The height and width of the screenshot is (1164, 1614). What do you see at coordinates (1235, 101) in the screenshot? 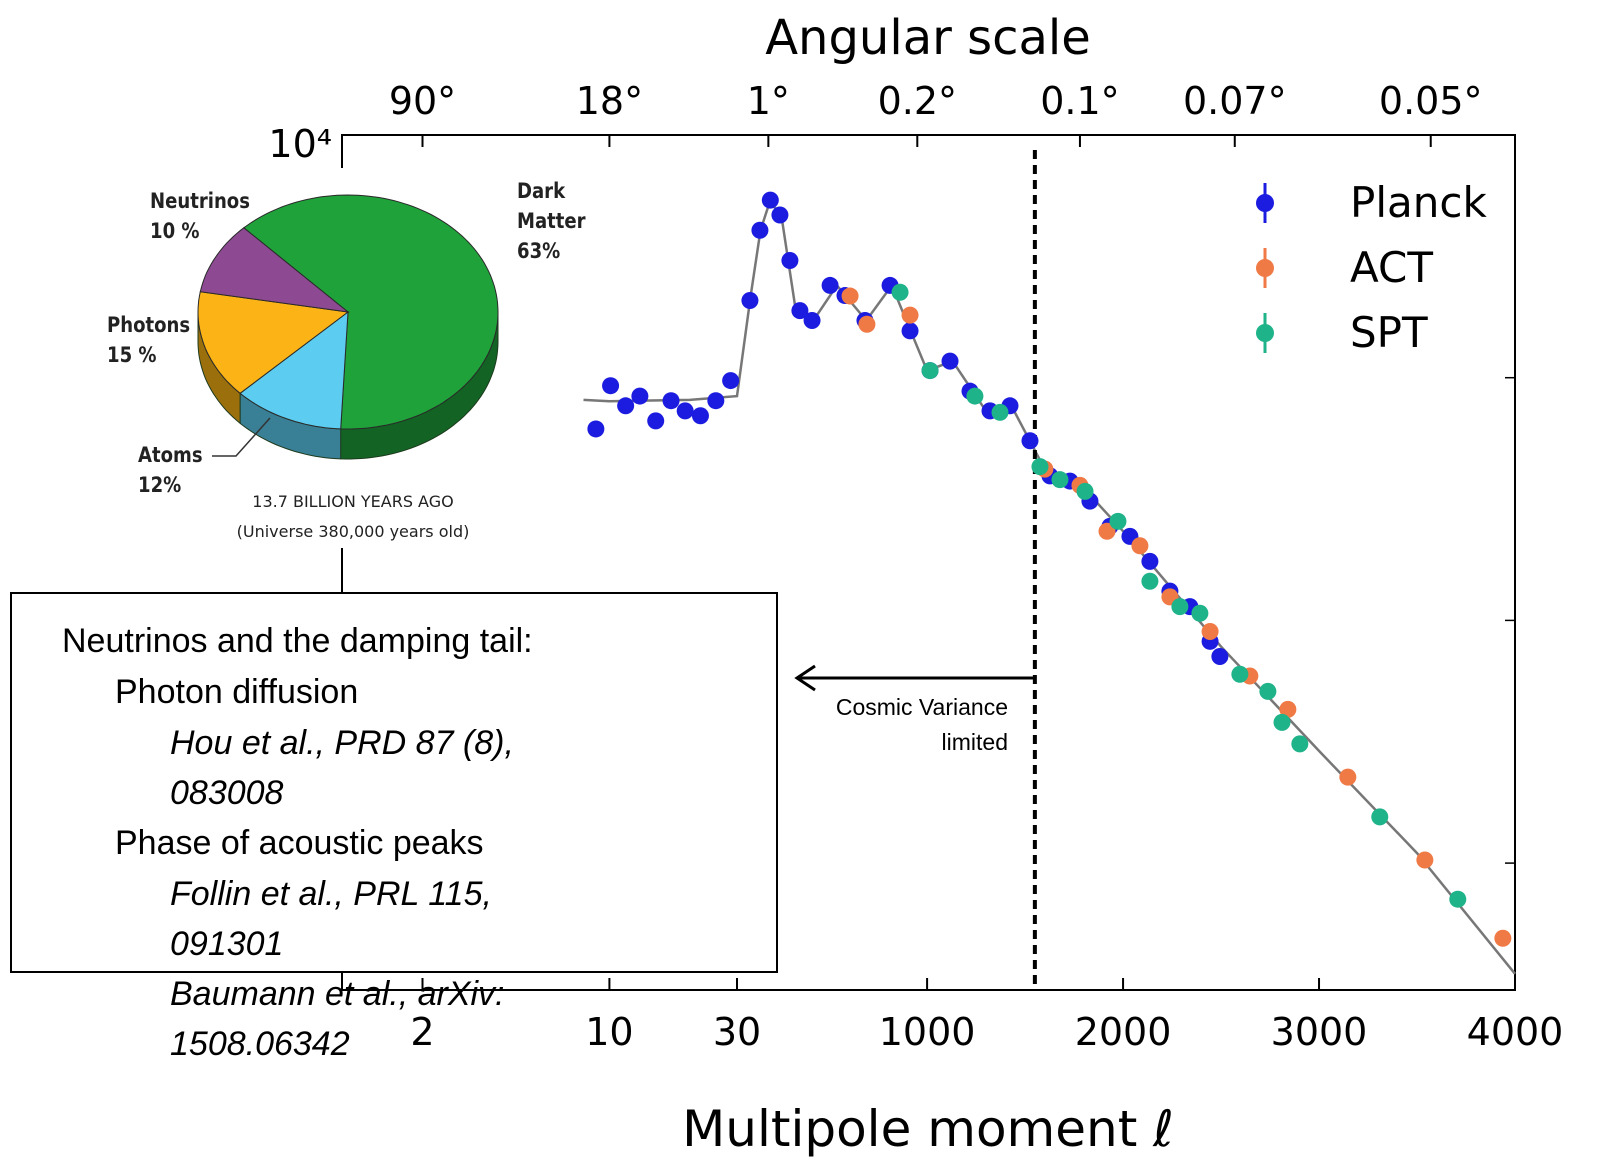
I see `x2-tick-label: 0.07°` at bounding box center [1235, 101].